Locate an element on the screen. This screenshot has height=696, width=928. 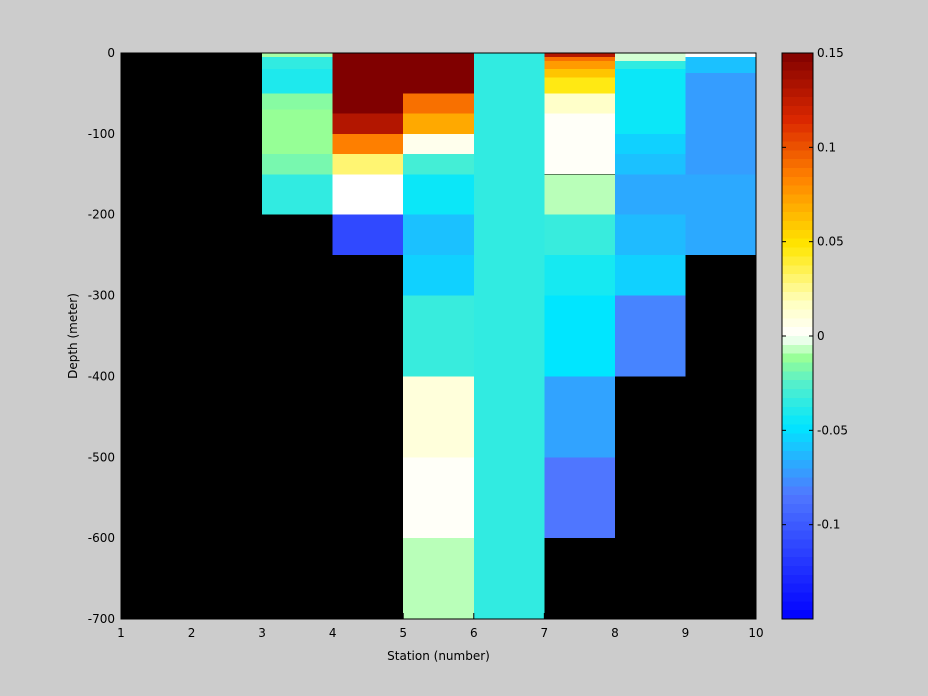
heatmap-cell-col6-row2 is located at coordinates (720, 124).